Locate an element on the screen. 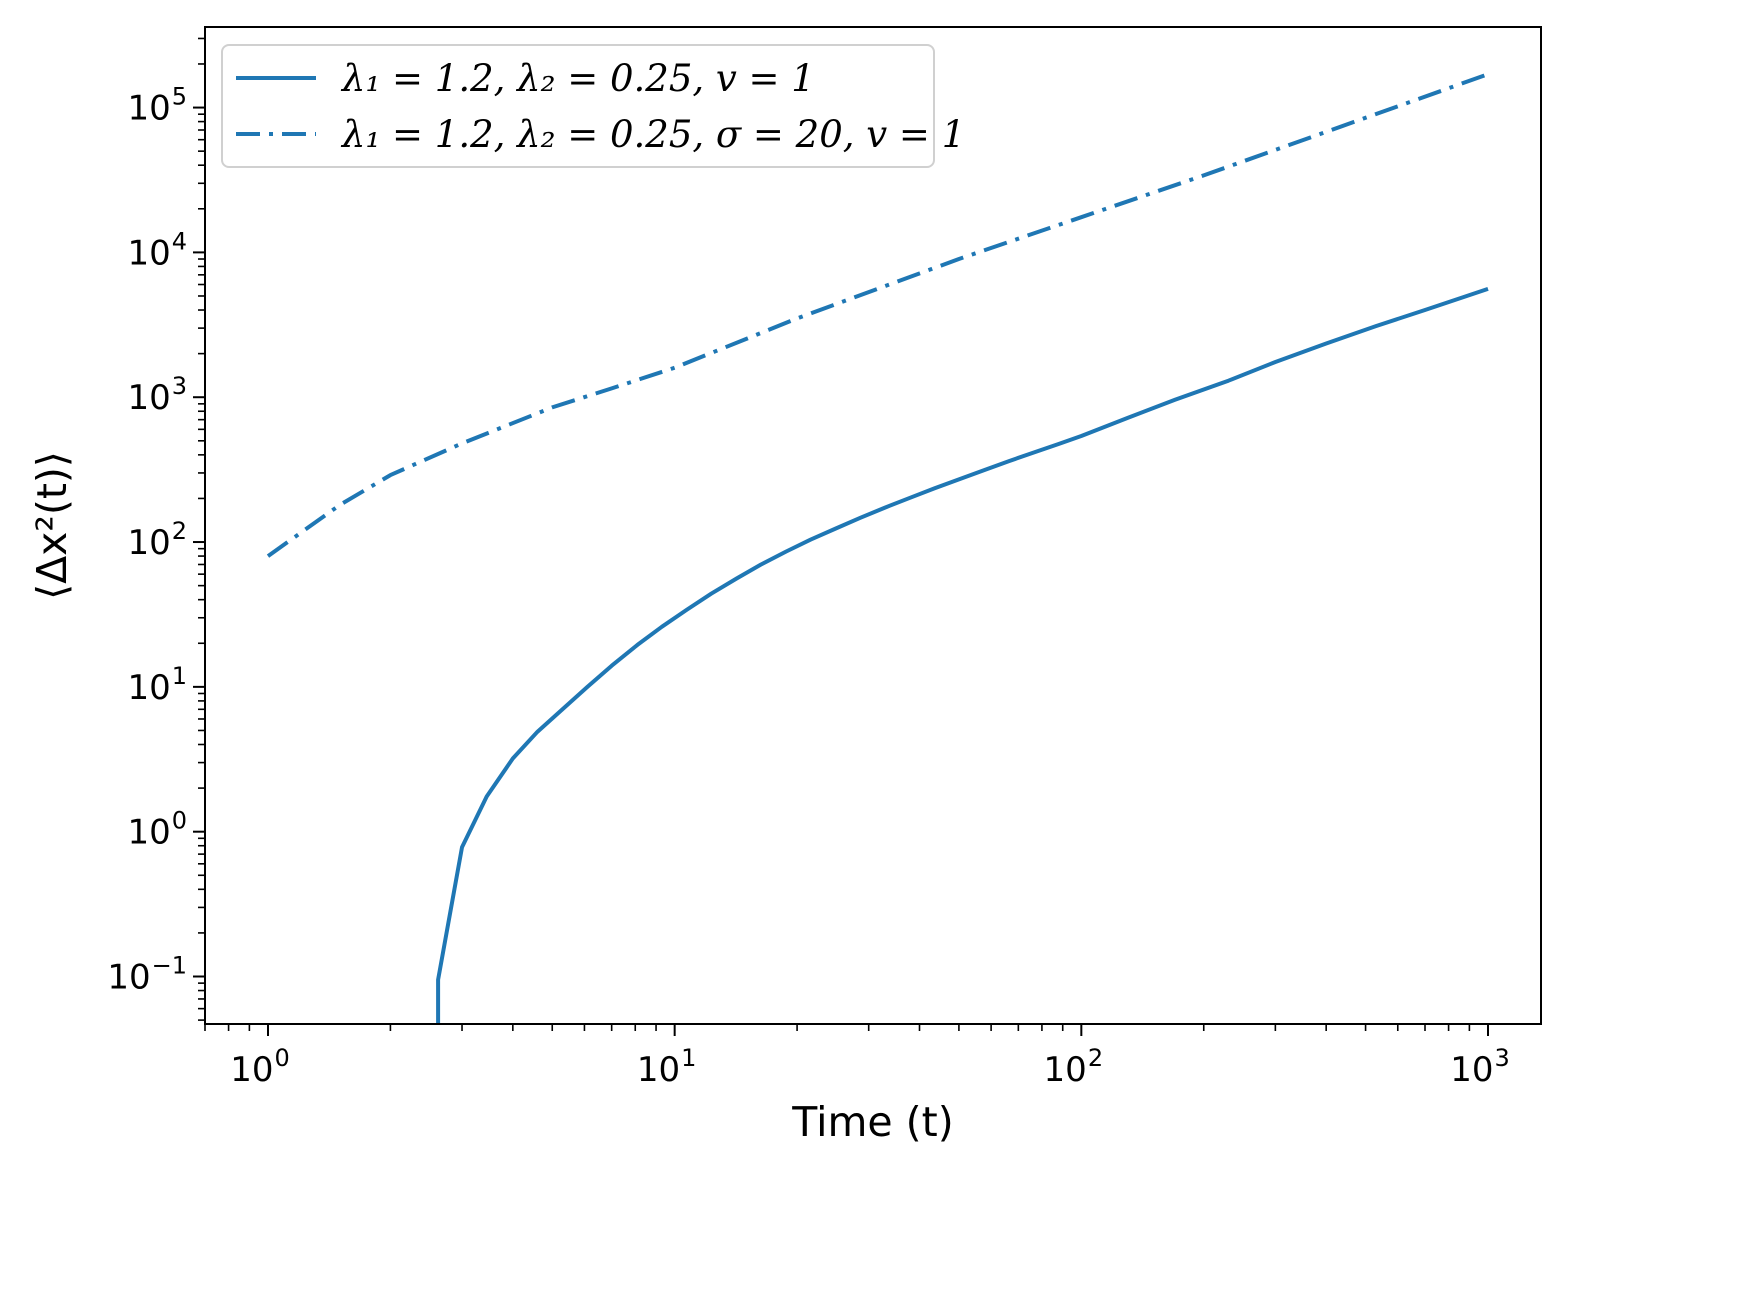 This screenshot has width=1744, height=1303. x-tick-exponent: 3 is located at coordinates (1501, 1058).